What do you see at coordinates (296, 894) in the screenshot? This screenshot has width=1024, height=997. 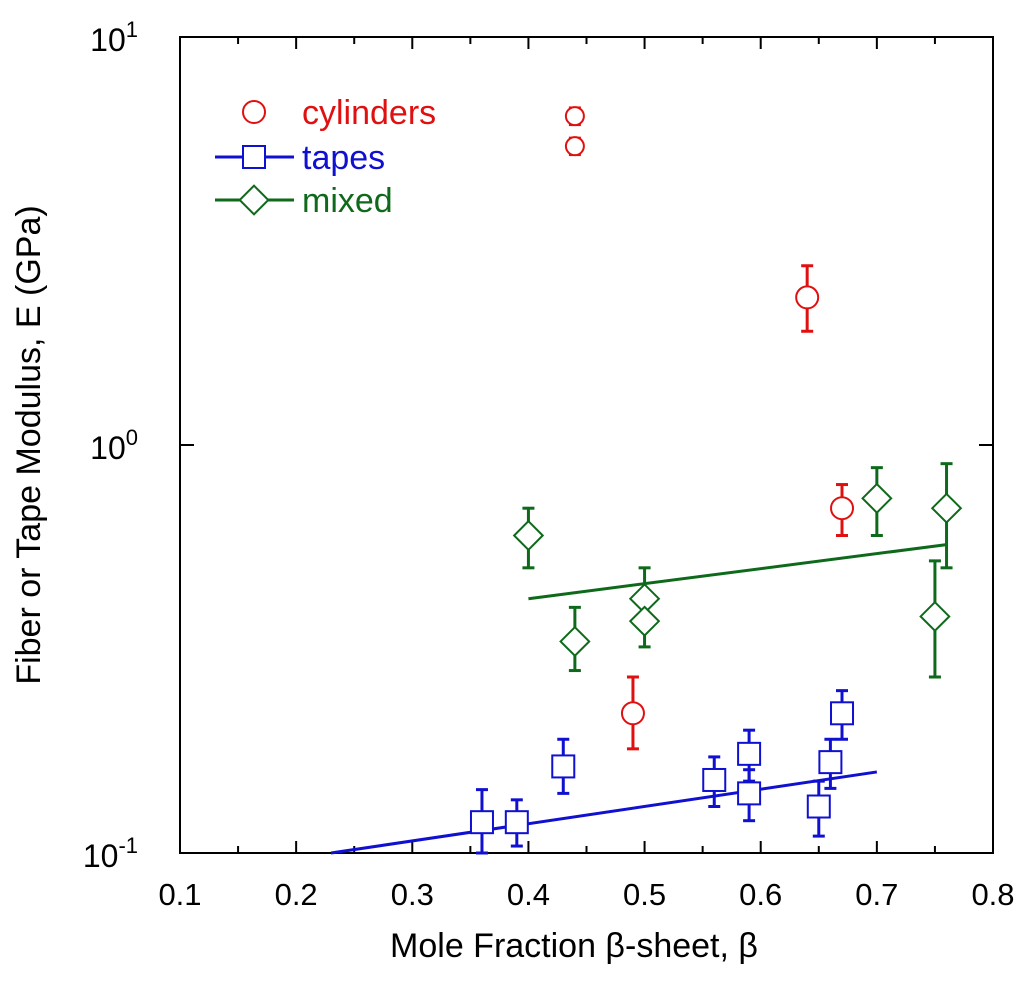 I see `x-tick-label: 0.2` at bounding box center [296, 894].